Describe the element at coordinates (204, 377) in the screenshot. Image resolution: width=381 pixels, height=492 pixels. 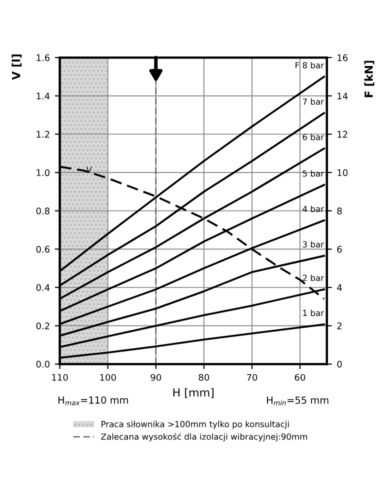
I see `x-tick-label: 80` at that location.